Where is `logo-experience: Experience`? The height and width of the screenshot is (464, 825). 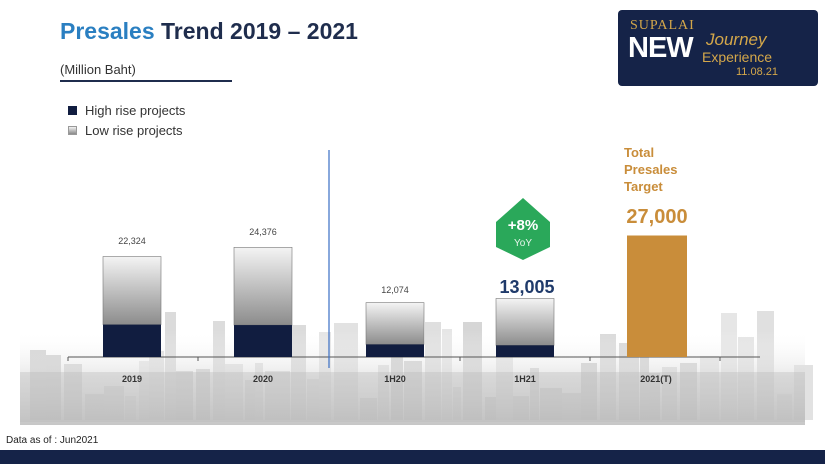 logo-experience: Experience is located at coordinates (737, 57).